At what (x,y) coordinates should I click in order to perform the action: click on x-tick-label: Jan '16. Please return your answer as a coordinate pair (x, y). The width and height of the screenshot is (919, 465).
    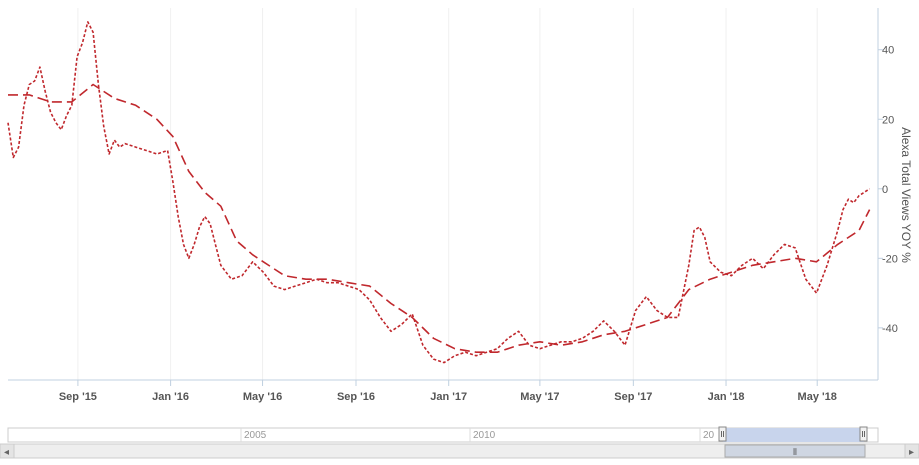
    Looking at the image, I should click on (170, 397).